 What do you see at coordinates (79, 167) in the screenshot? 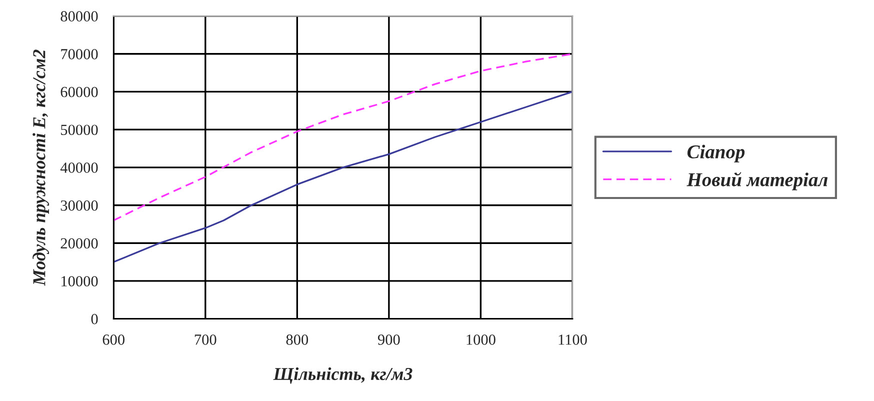
I see `y-tick-label: 40000` at bounding box center [79, 167].